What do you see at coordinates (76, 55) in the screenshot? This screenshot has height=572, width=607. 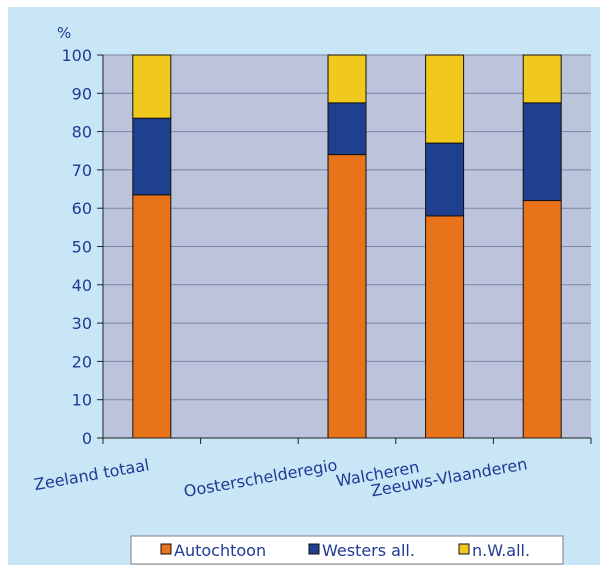 I see `y-tick-label: 100` at bounding box center [76, 55].